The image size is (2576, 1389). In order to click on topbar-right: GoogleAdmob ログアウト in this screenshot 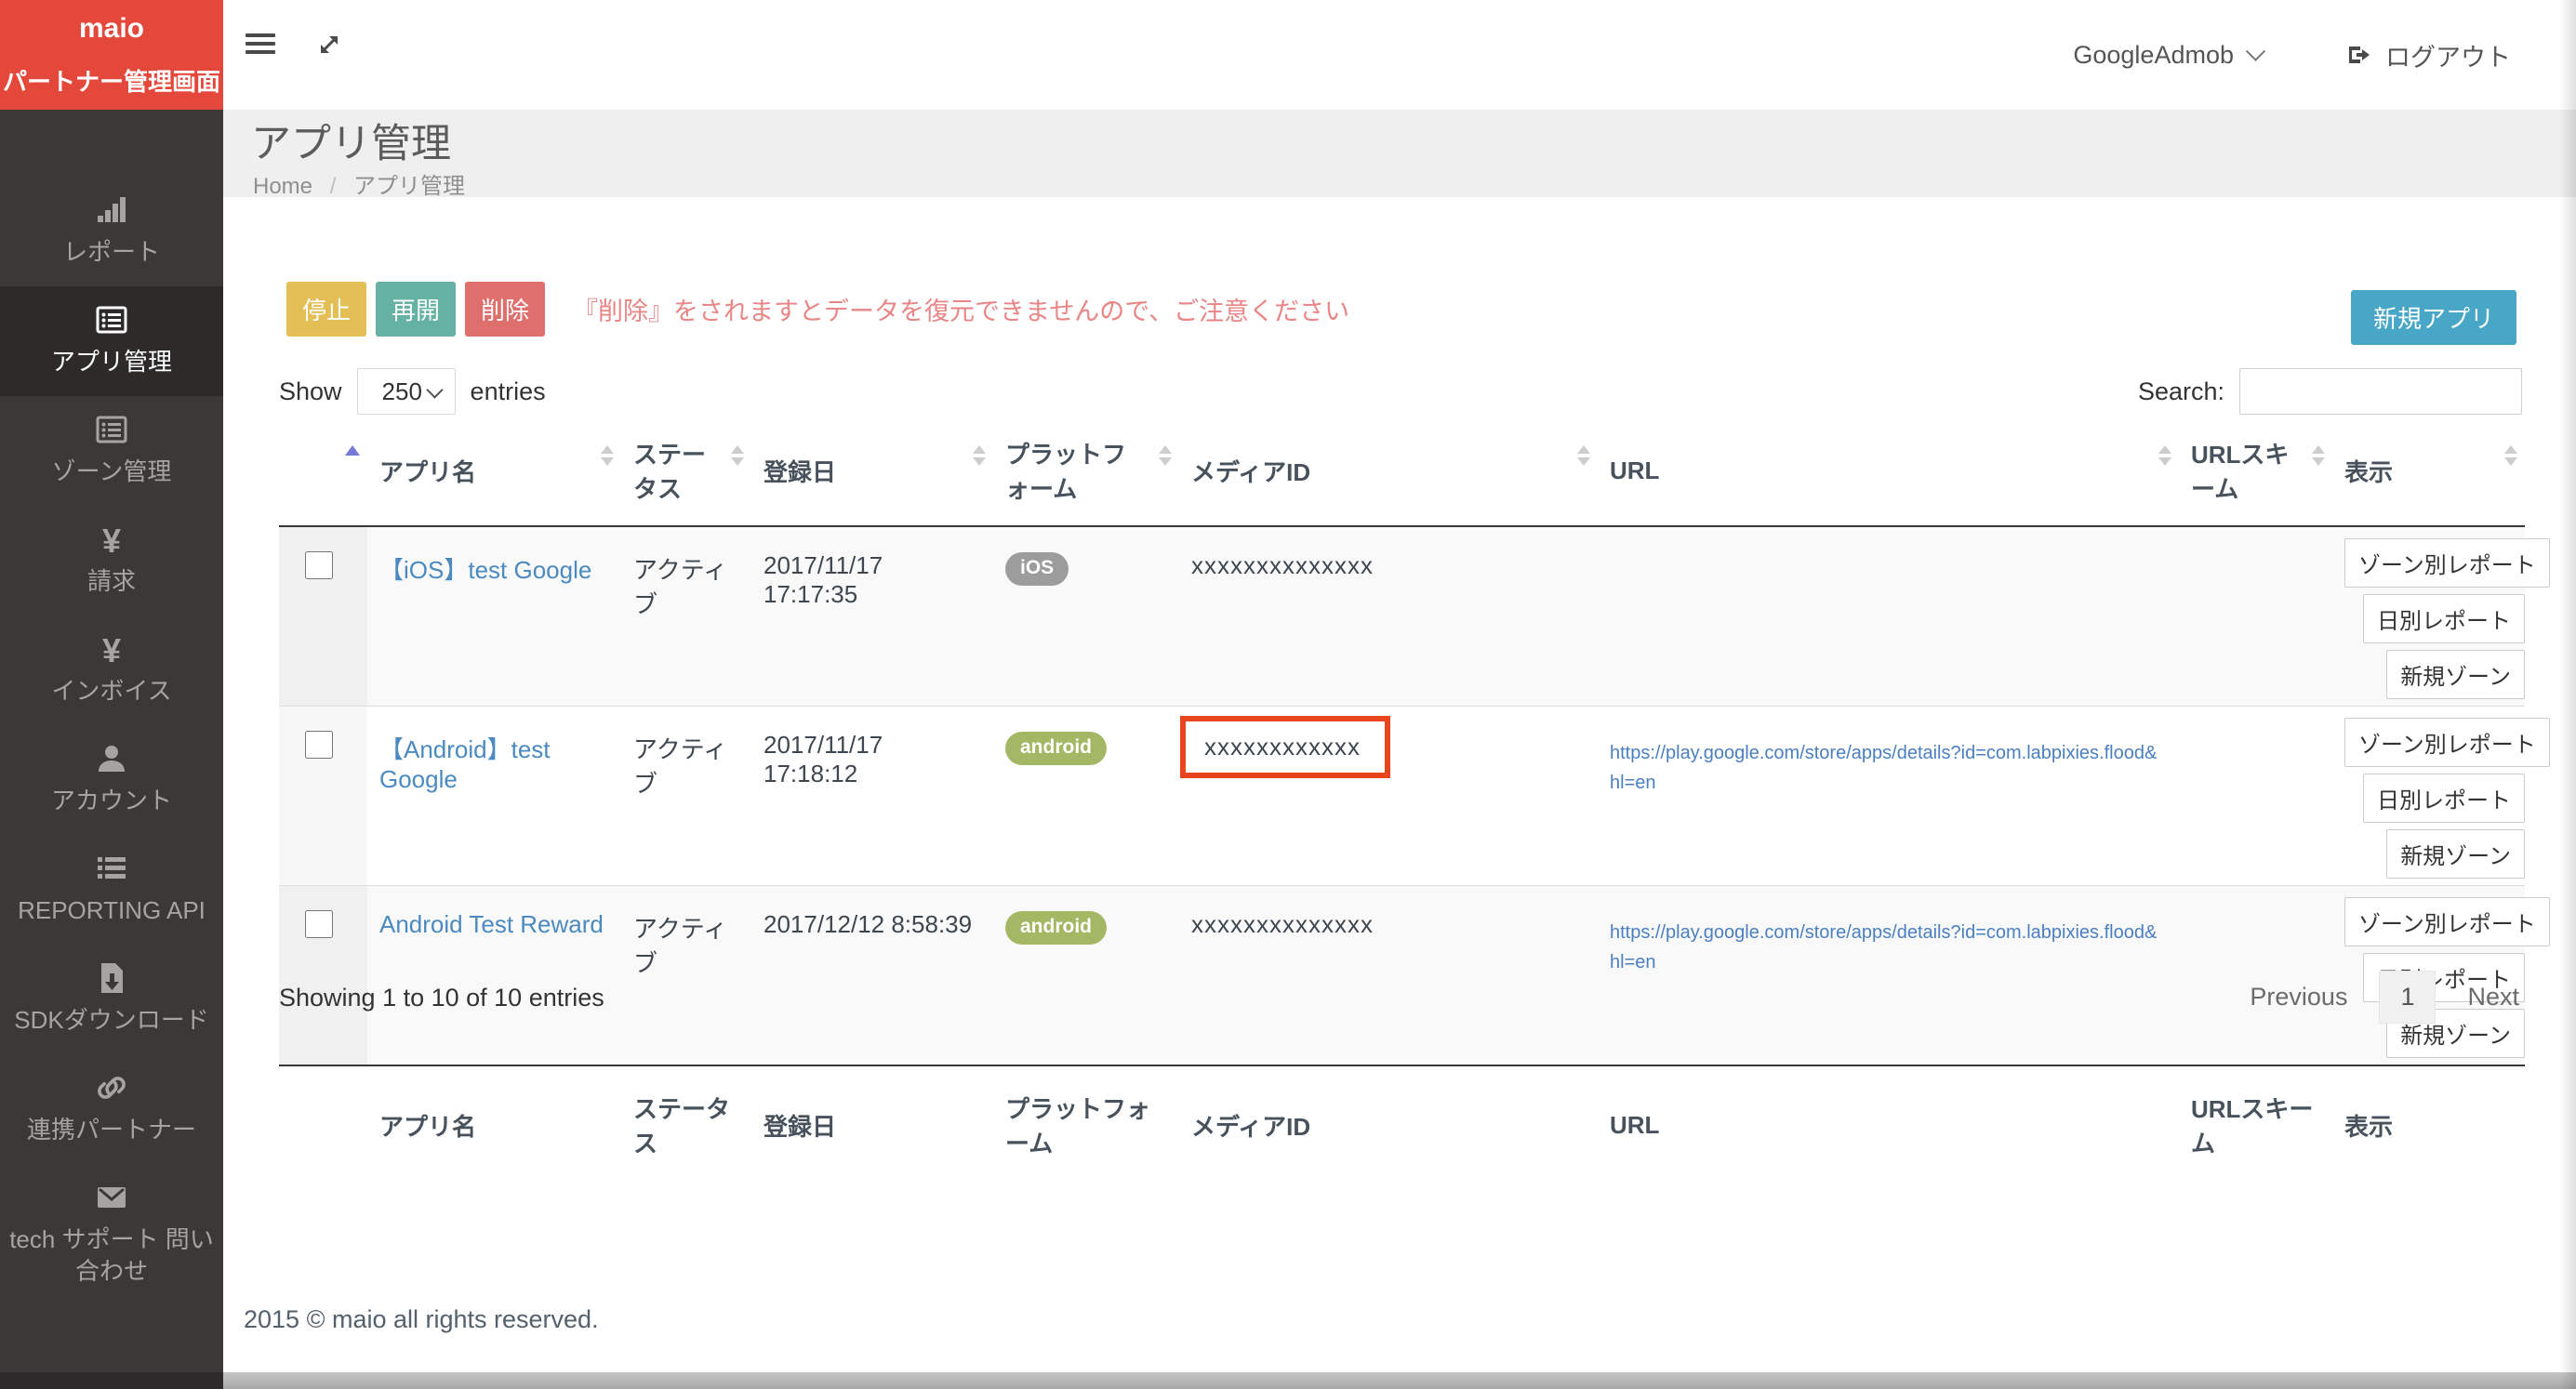, I will do `click(2292, 55)`.